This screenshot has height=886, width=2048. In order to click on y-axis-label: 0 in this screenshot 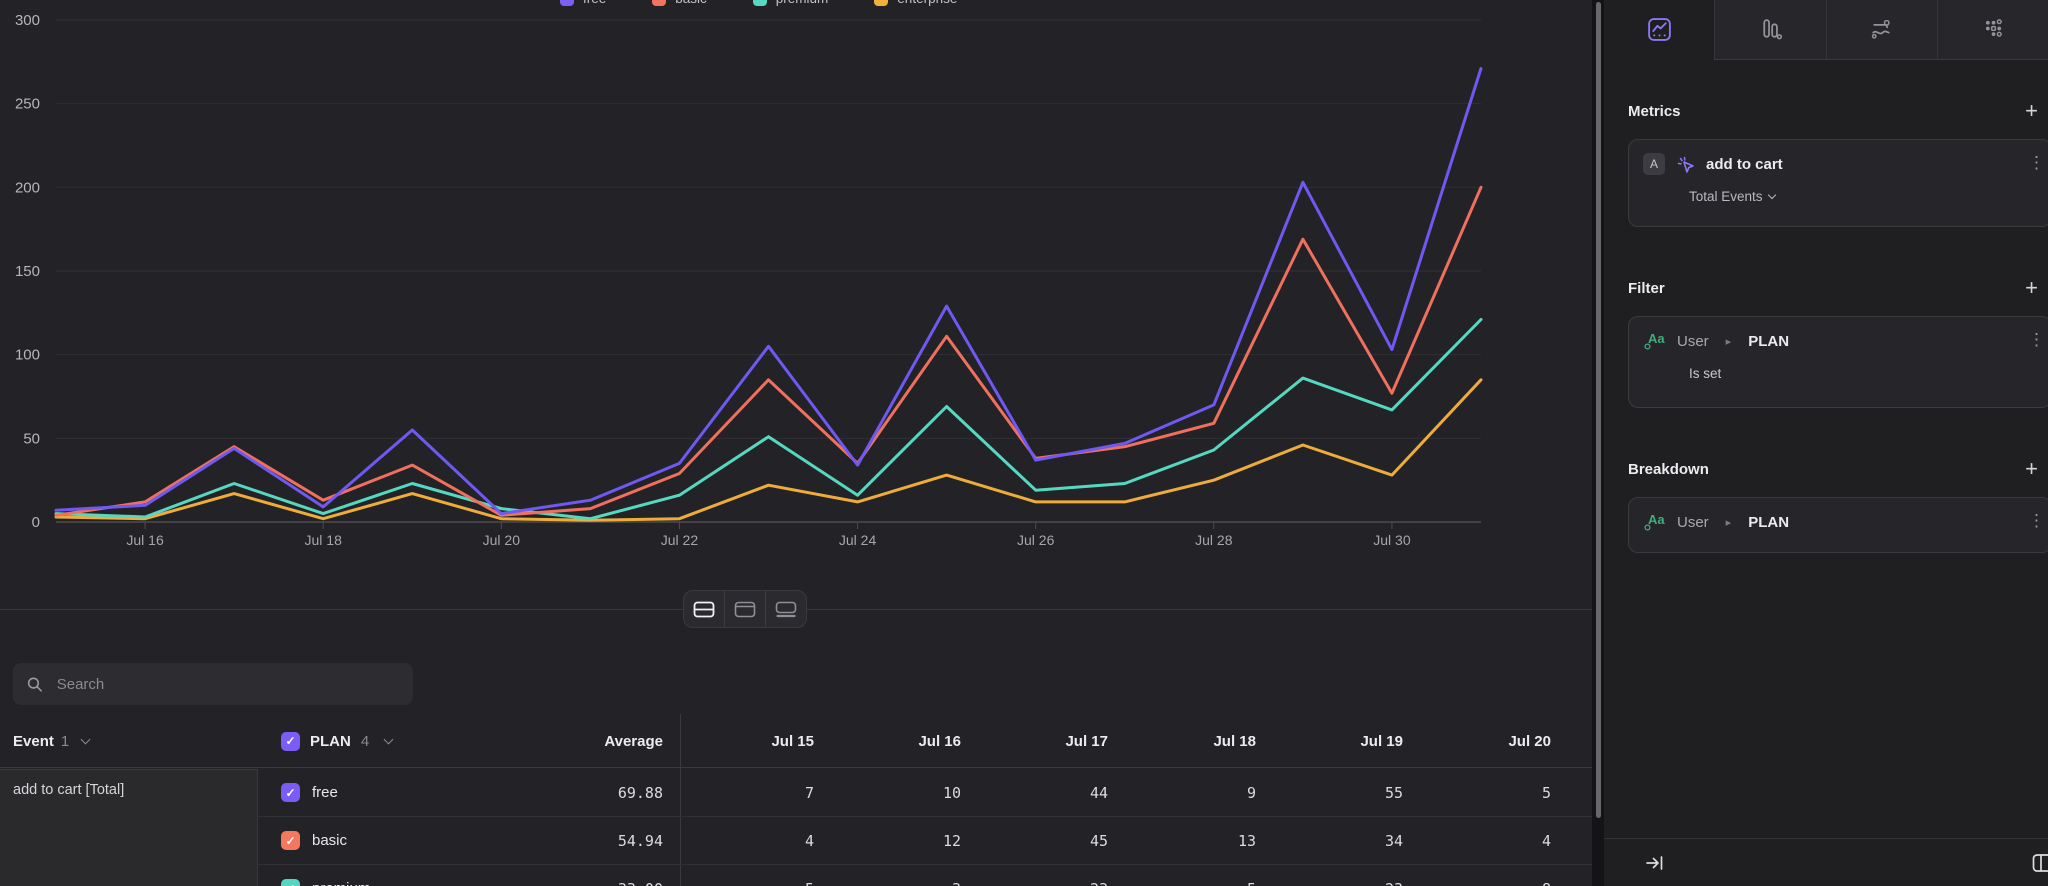, I will do `click(36, 522)`.